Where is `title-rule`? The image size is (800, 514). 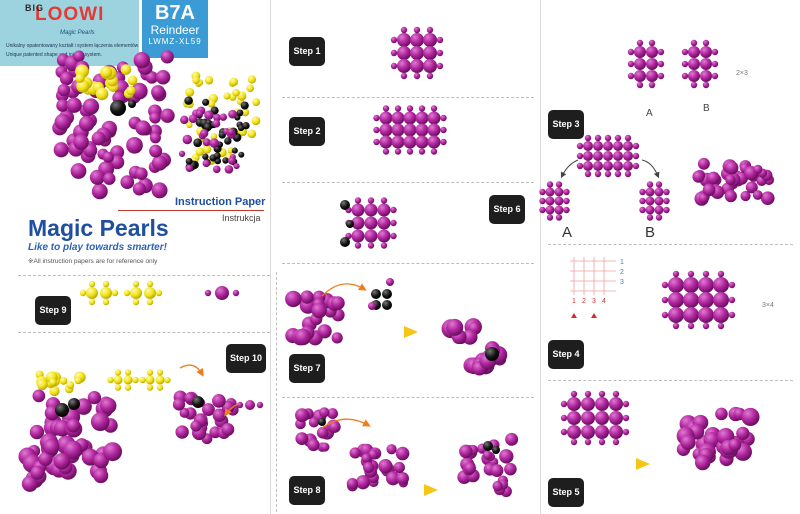
title-rule is located at coordinates (191, 210).